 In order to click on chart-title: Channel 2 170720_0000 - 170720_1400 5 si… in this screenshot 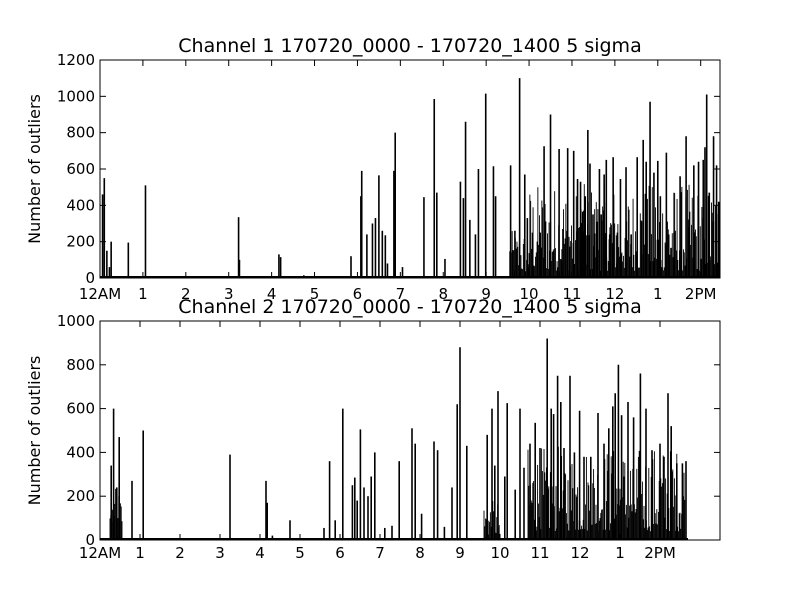, I will do `click(409, 307)`.